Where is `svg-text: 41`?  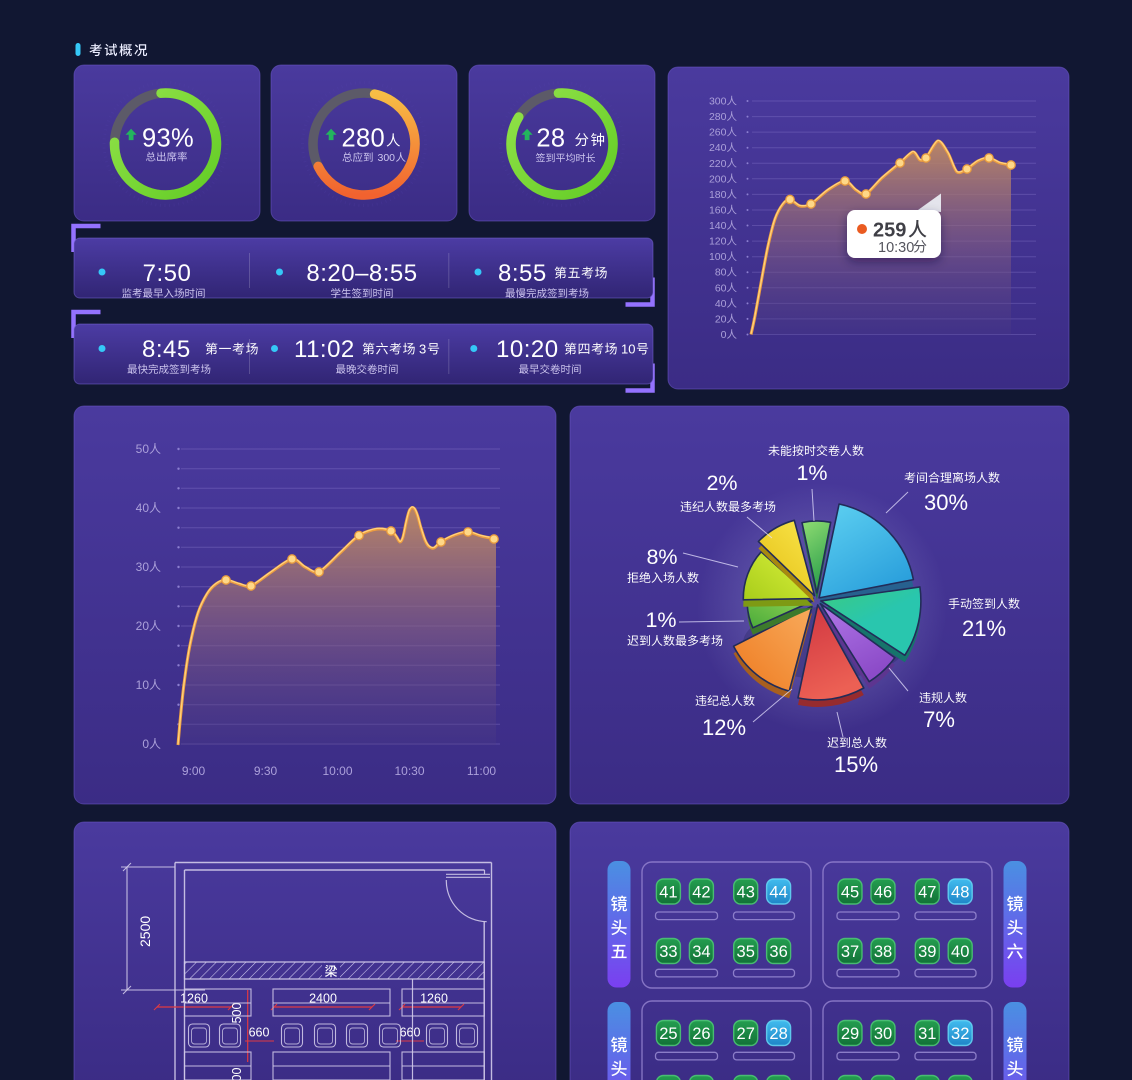 svg-text: 41 is located at coordinates (668, 893).